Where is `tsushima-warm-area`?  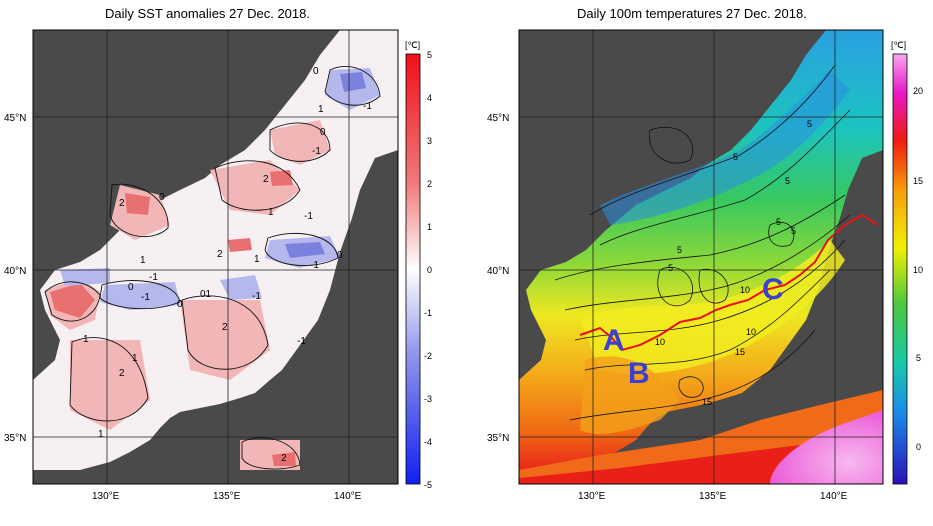
tsushima-warm-area is located at coordinates (712, 307).